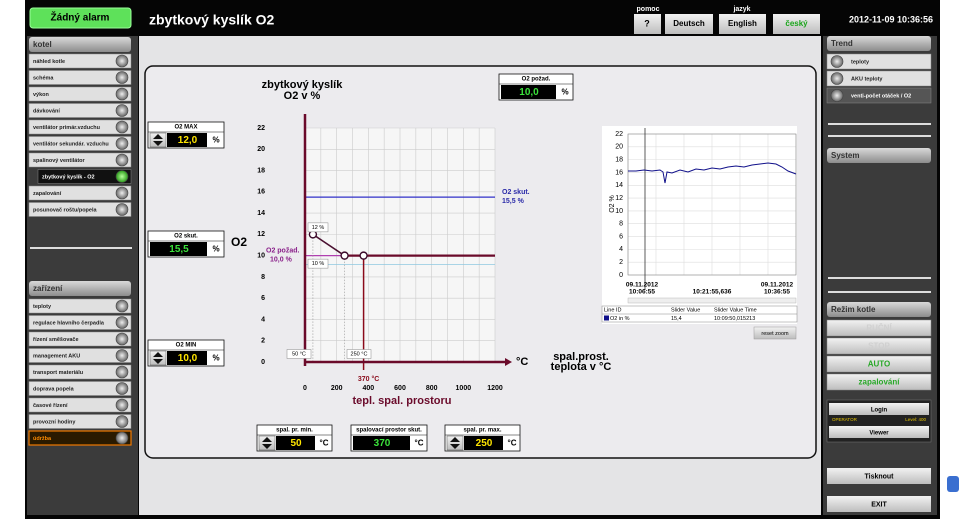  What do you see at coordinates (56, 340) in the screenshot?
I see `menu-item-text: řízení směšovače` at bounding box center [56, 340].